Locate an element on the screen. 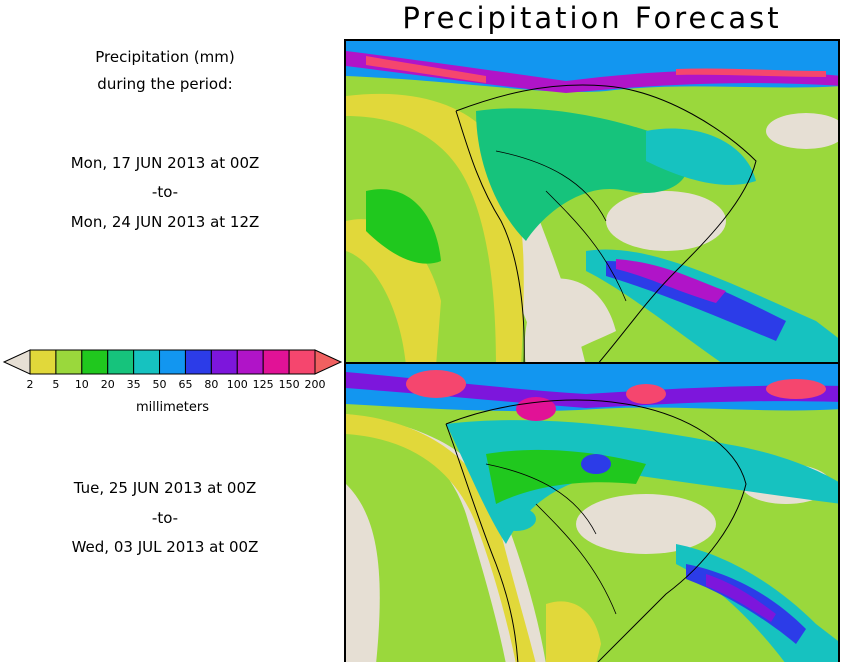 This screenshot has height=662, width=850. legend-tick-label: 100 is located at coordinates (237, 384).